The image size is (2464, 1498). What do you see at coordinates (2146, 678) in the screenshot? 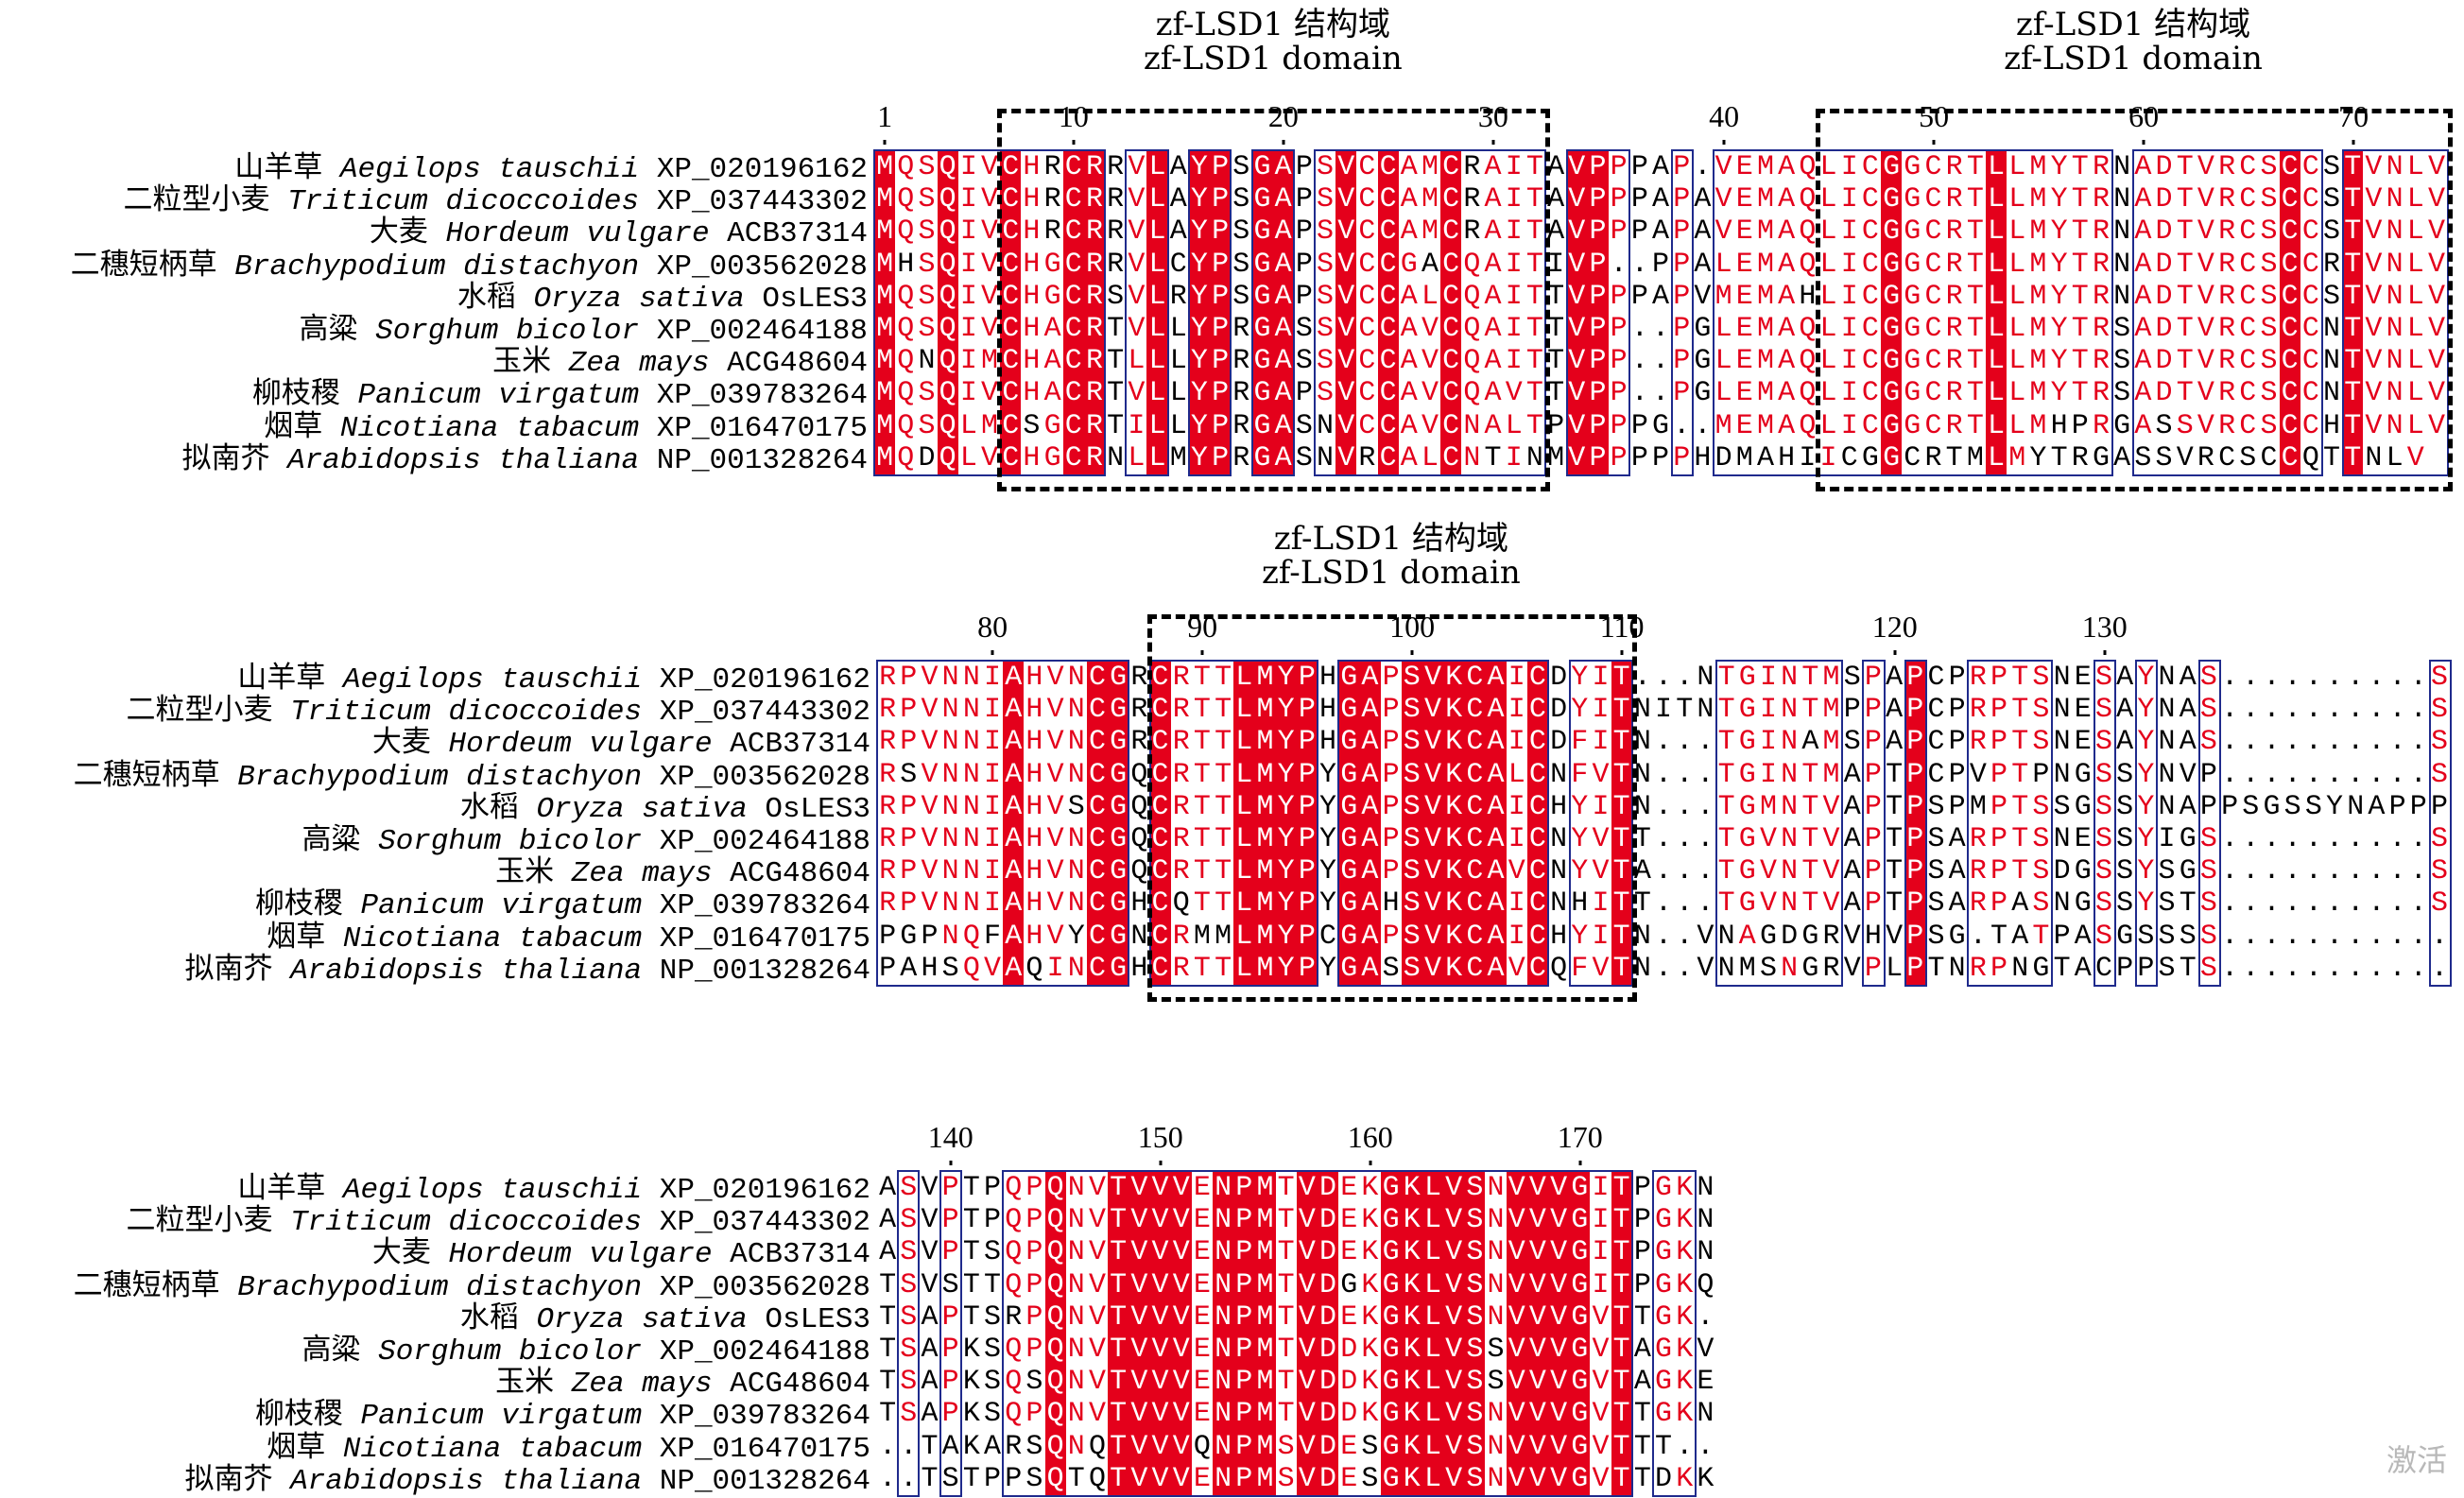
I see `residue: Y` at bounding box center [2146, 678].